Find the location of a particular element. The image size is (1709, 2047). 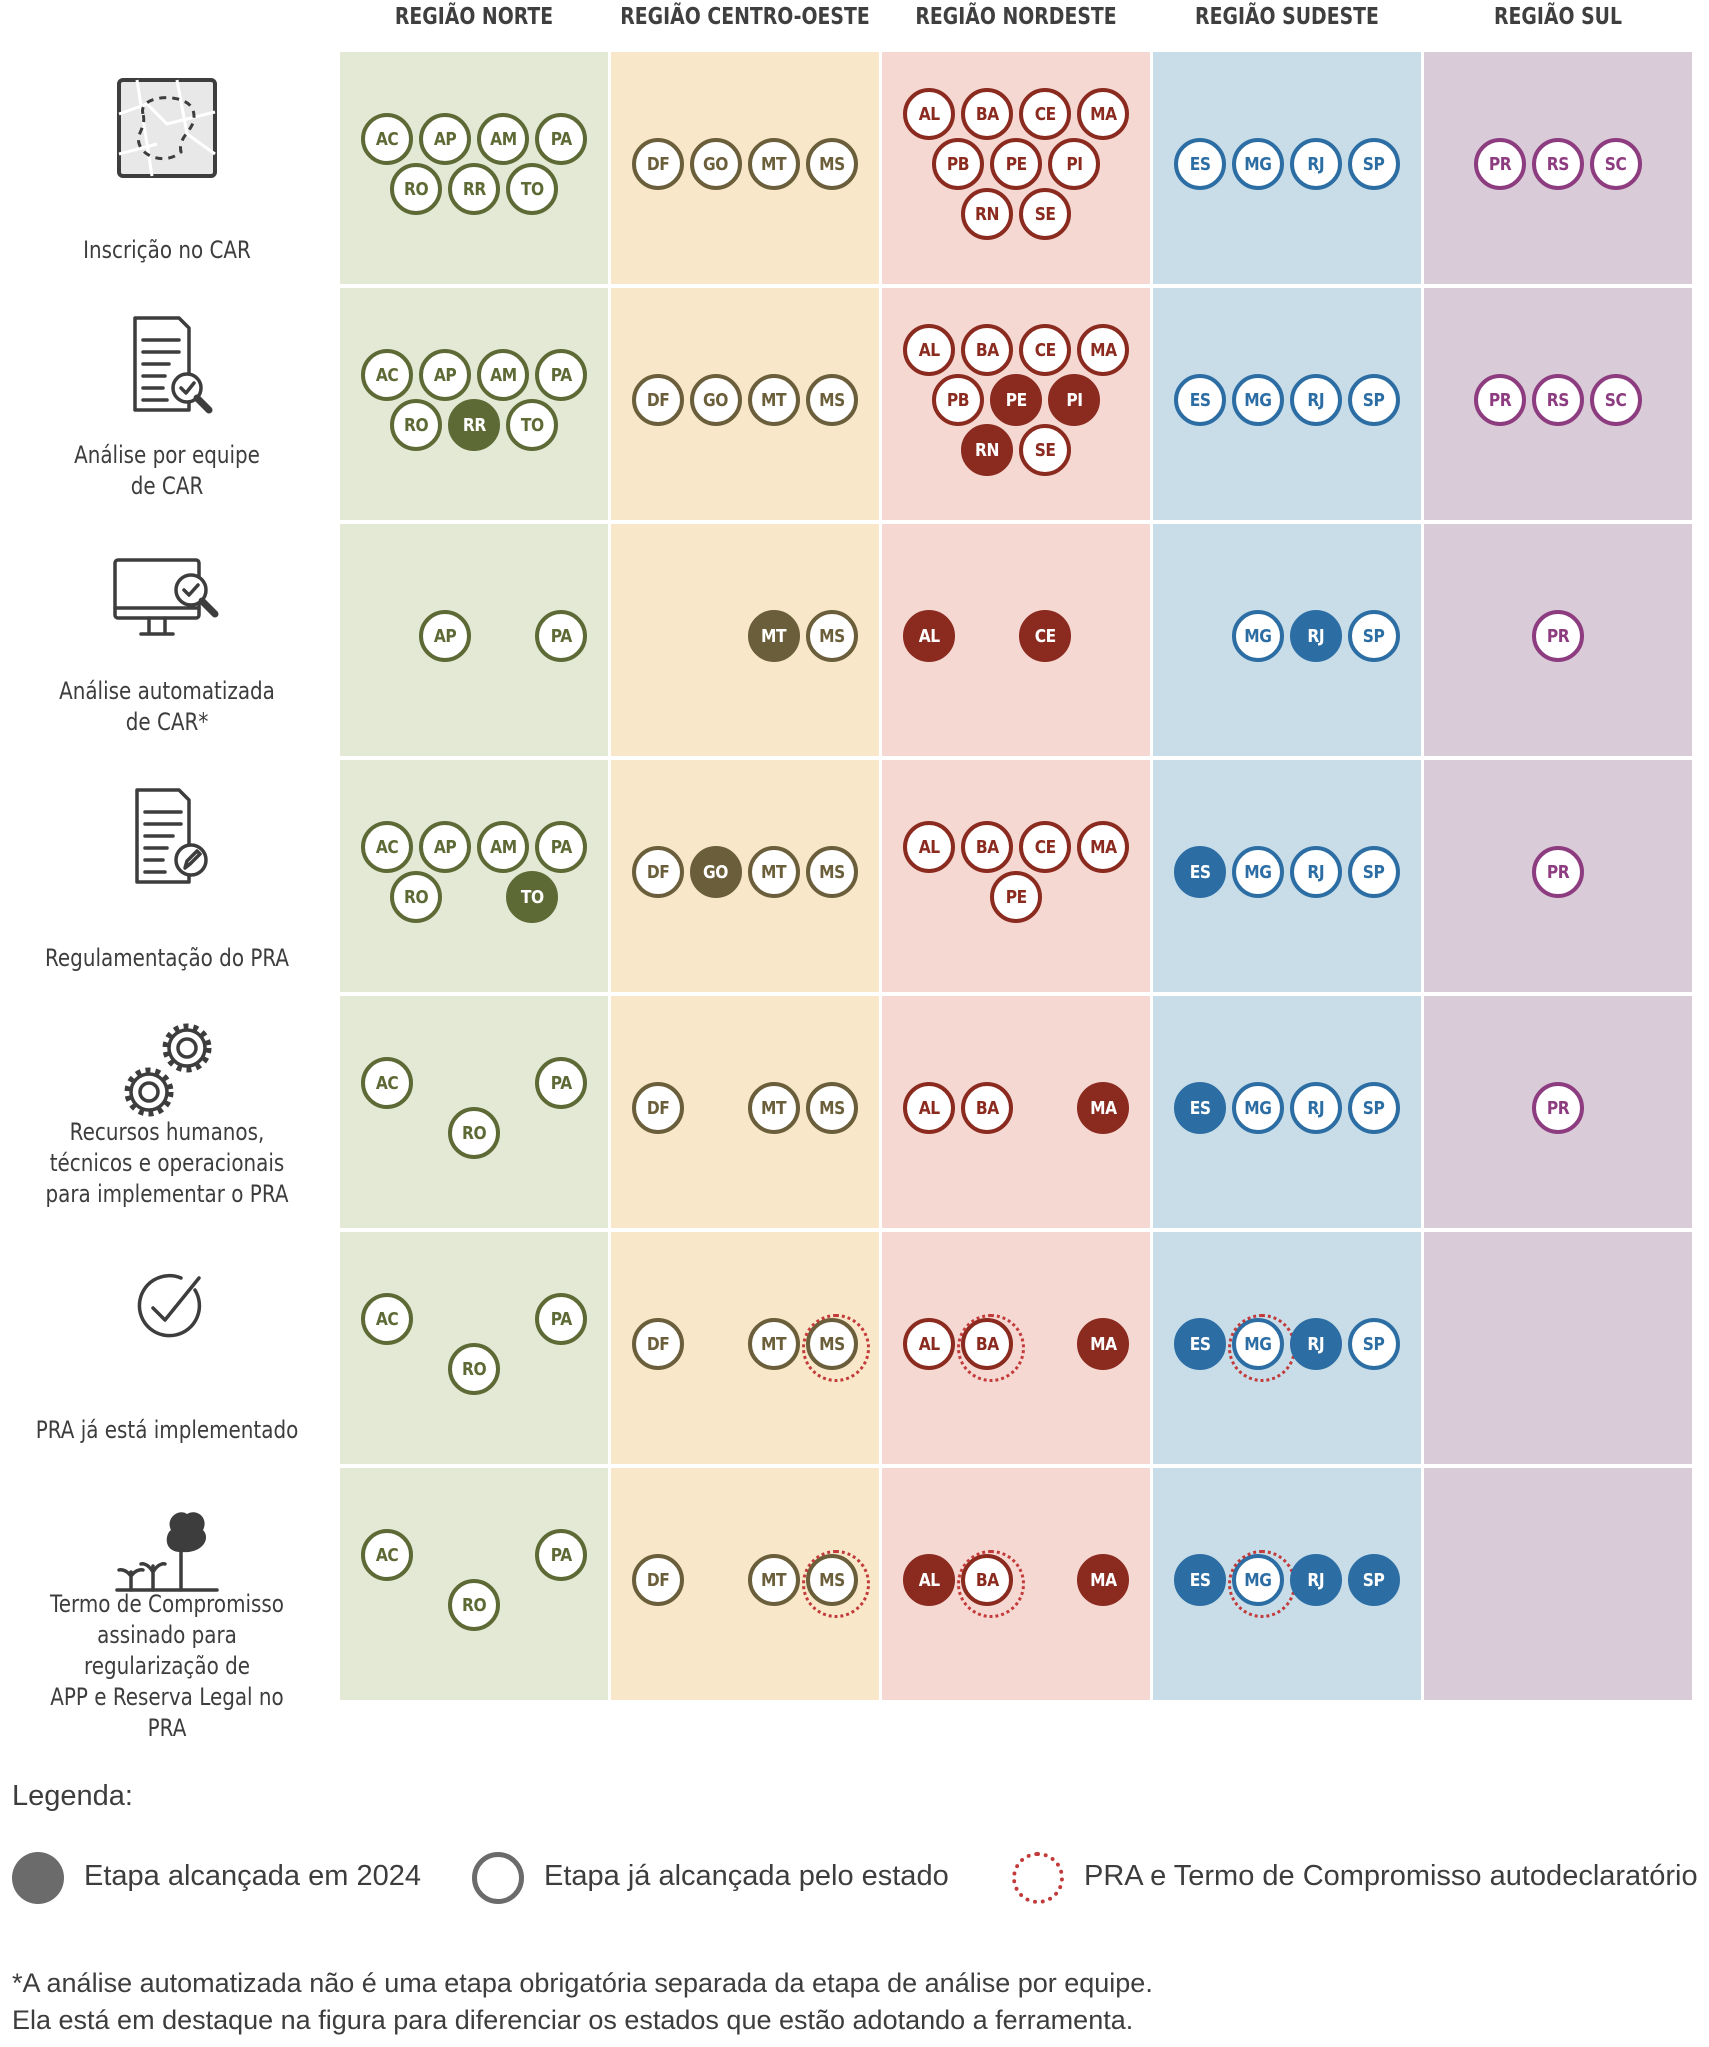

cell-nordeste: AL CE is located at coordinates (1016, 640).